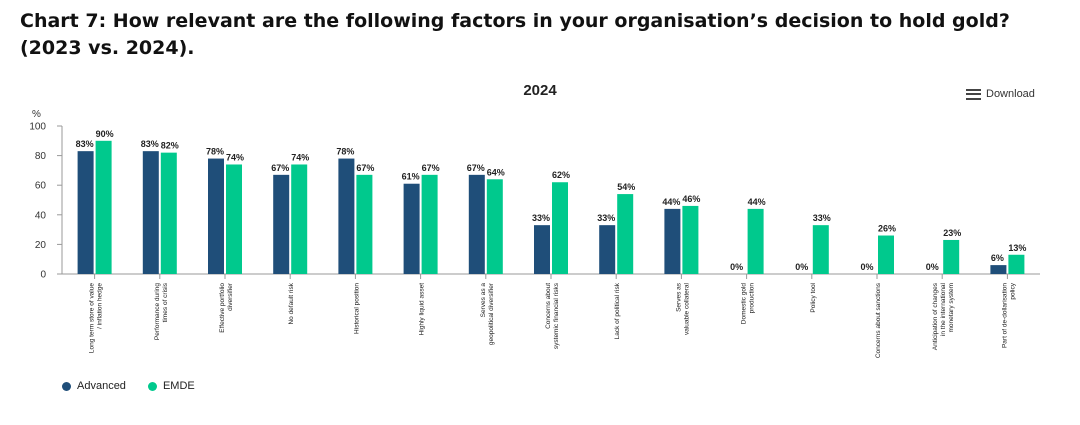  Describe the element at coordinates (678, 297) in the screenshot. I see `x-tick-label-line: Serves as` at that location.